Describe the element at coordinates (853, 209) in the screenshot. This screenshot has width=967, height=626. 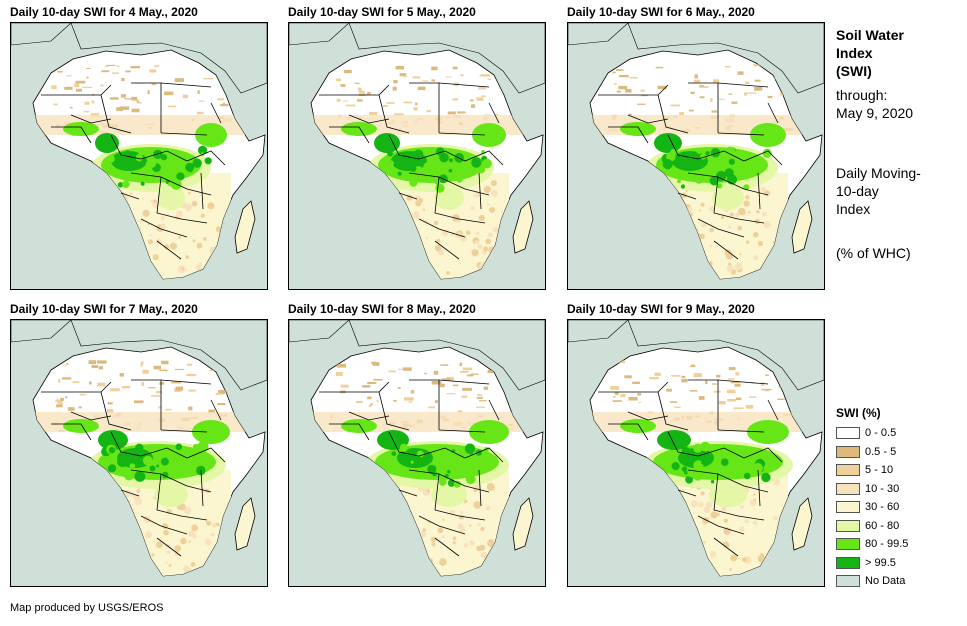
I see `index-line-3: Index` at that location.